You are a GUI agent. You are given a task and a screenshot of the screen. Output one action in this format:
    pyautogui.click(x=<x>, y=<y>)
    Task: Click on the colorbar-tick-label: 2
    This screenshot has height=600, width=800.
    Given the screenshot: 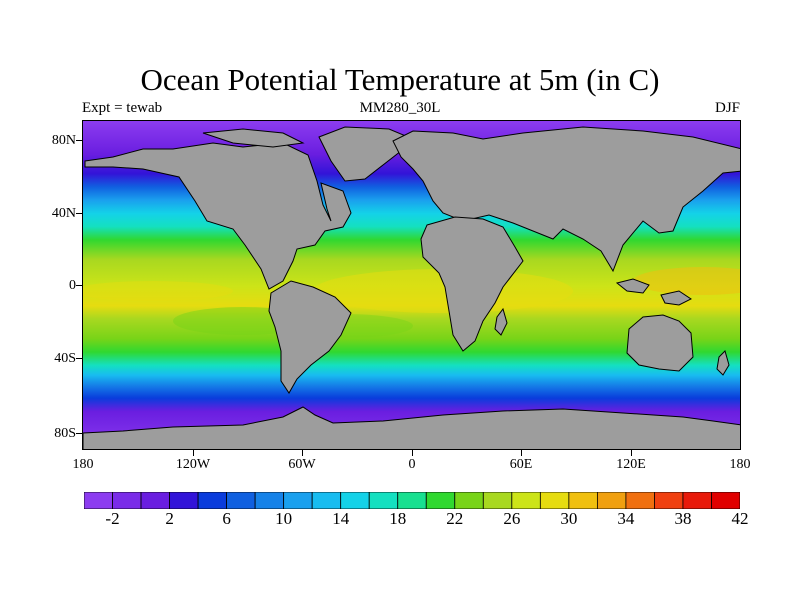 What is the action you would take?
    pyautogui.click(x=169, y=518)
    